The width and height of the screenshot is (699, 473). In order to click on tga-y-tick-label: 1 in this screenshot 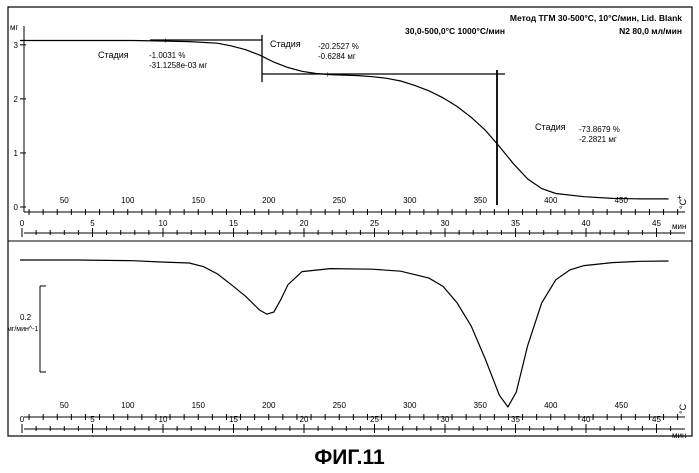, I will do `click(16, 153)`.